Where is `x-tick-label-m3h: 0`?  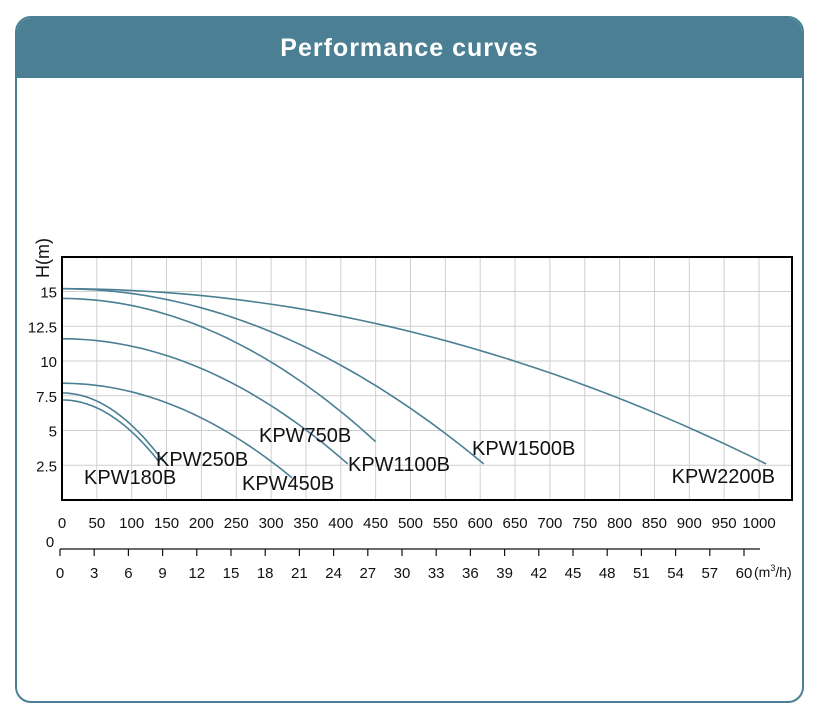
x-tick-label-m3h: 0 is located at coordinates (60, 573).